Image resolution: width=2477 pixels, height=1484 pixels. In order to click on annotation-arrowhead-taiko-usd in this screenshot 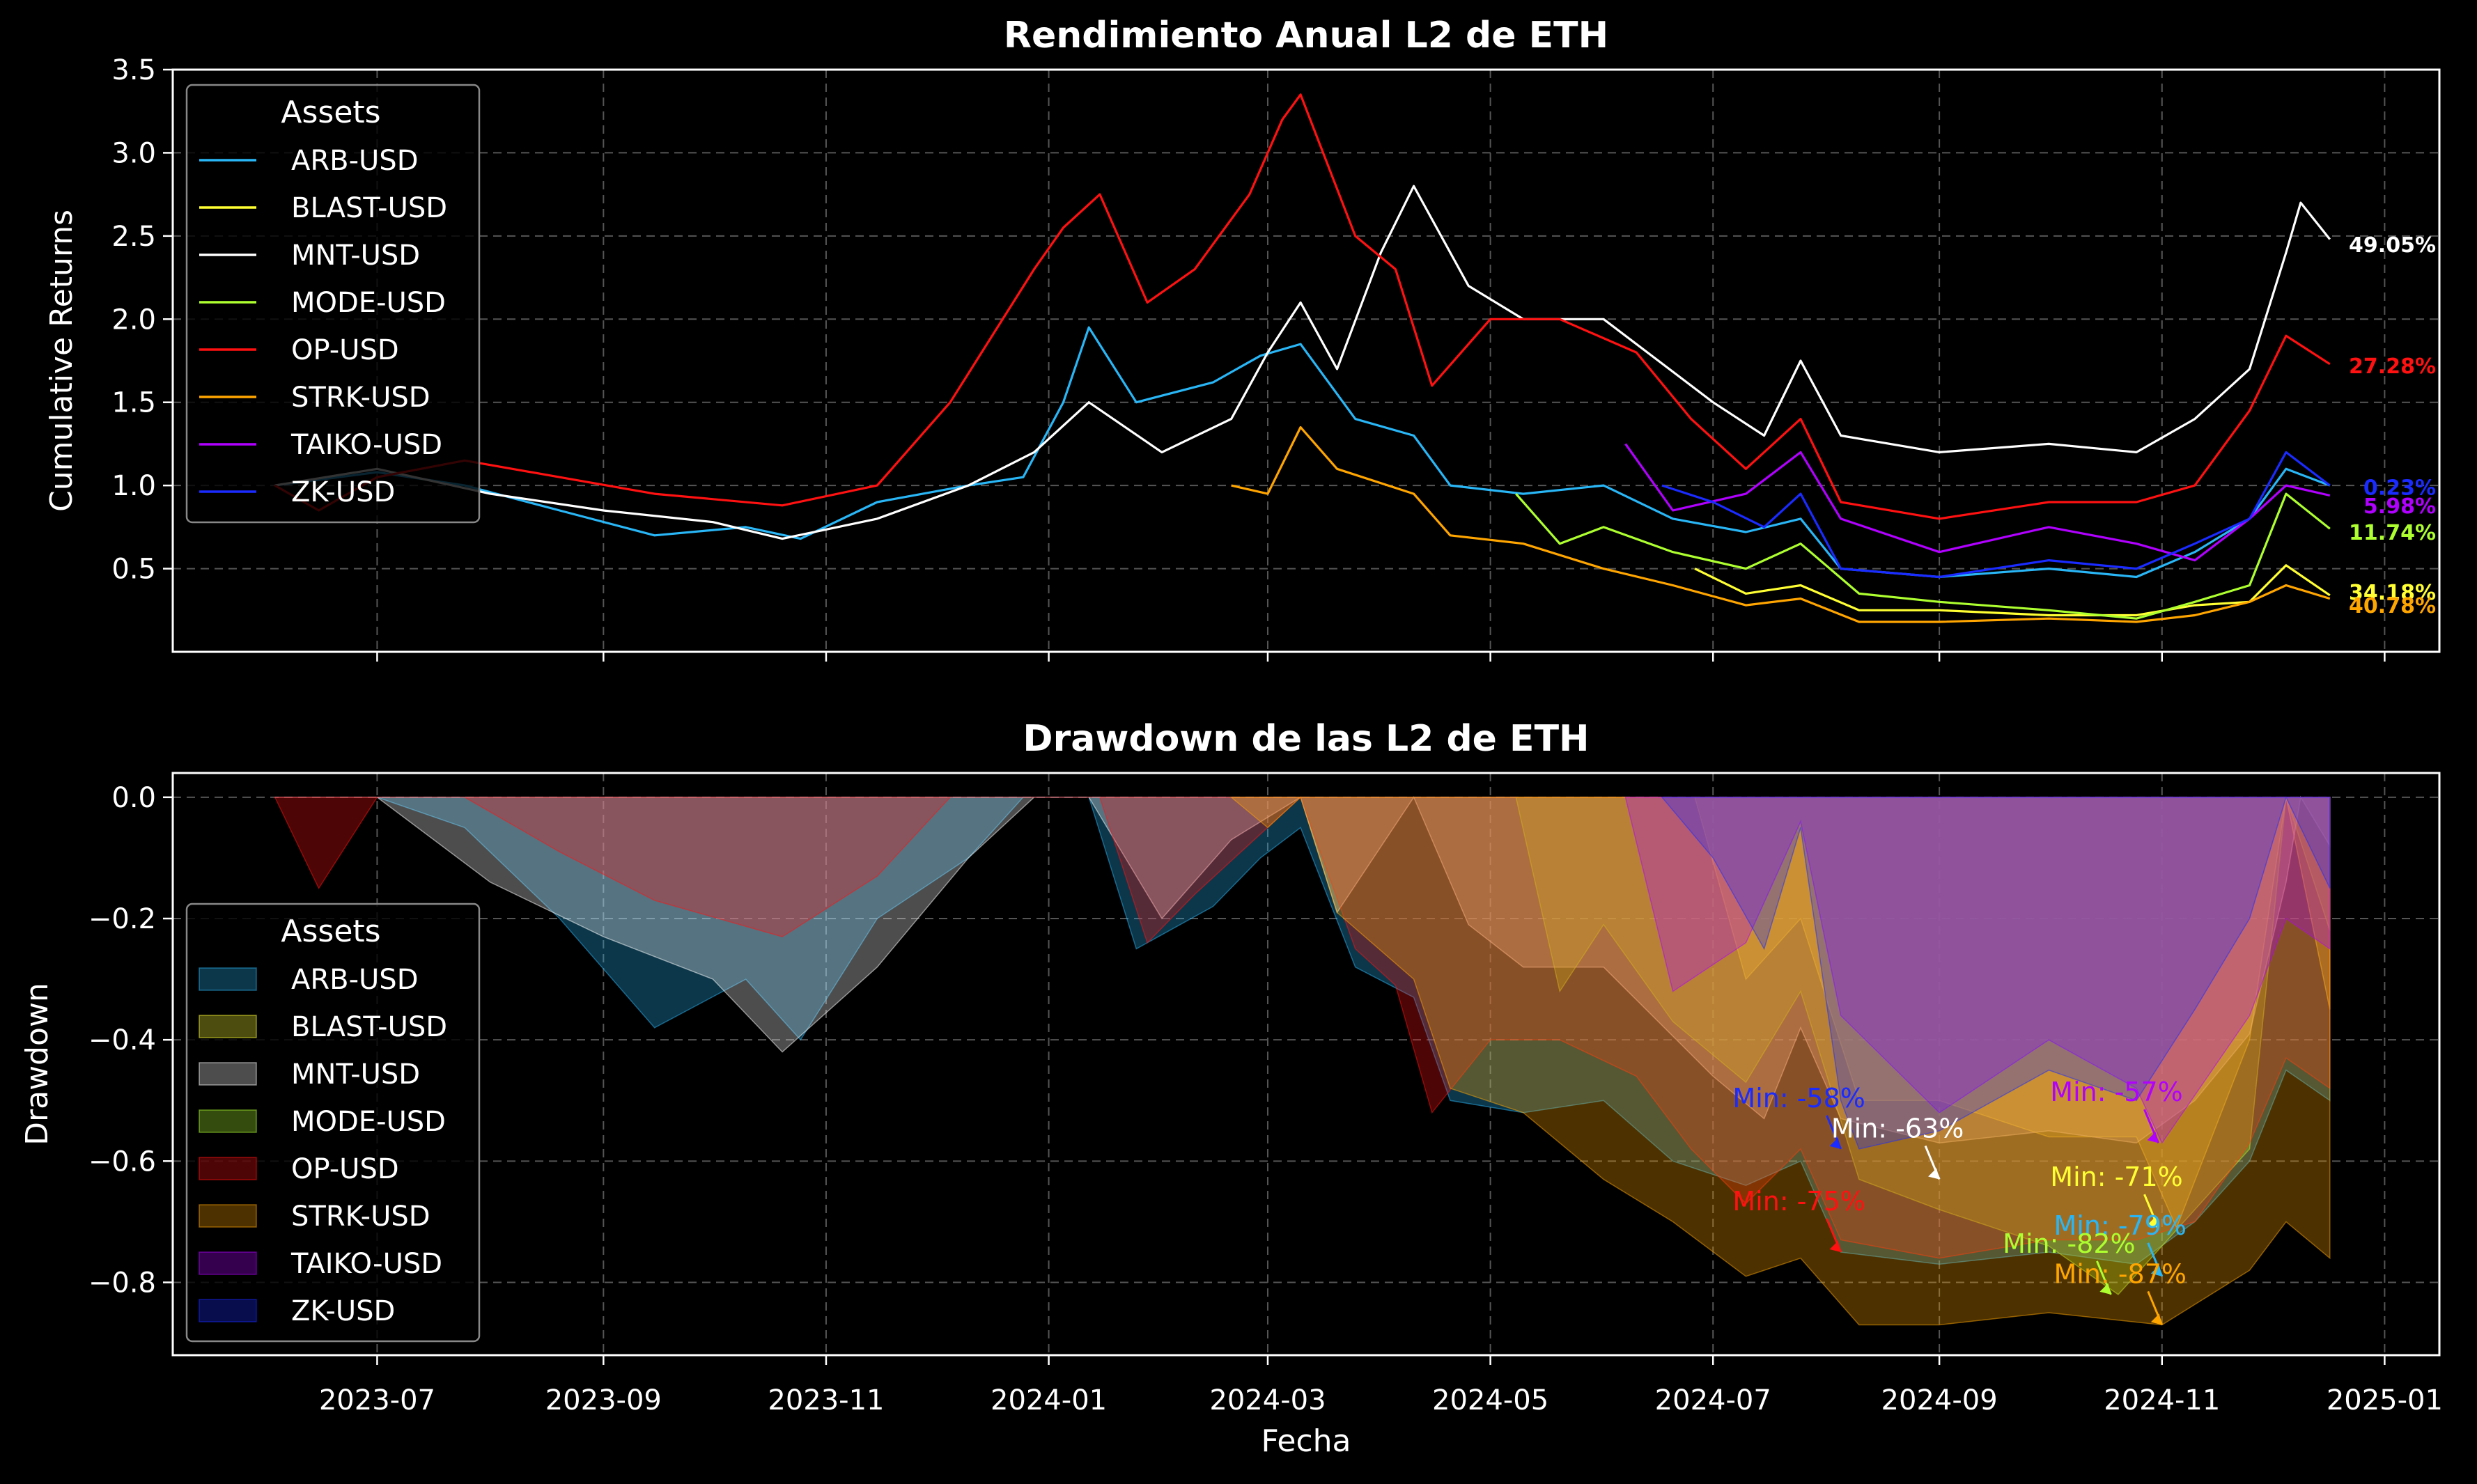, I will do `click(2153, 1137)`.